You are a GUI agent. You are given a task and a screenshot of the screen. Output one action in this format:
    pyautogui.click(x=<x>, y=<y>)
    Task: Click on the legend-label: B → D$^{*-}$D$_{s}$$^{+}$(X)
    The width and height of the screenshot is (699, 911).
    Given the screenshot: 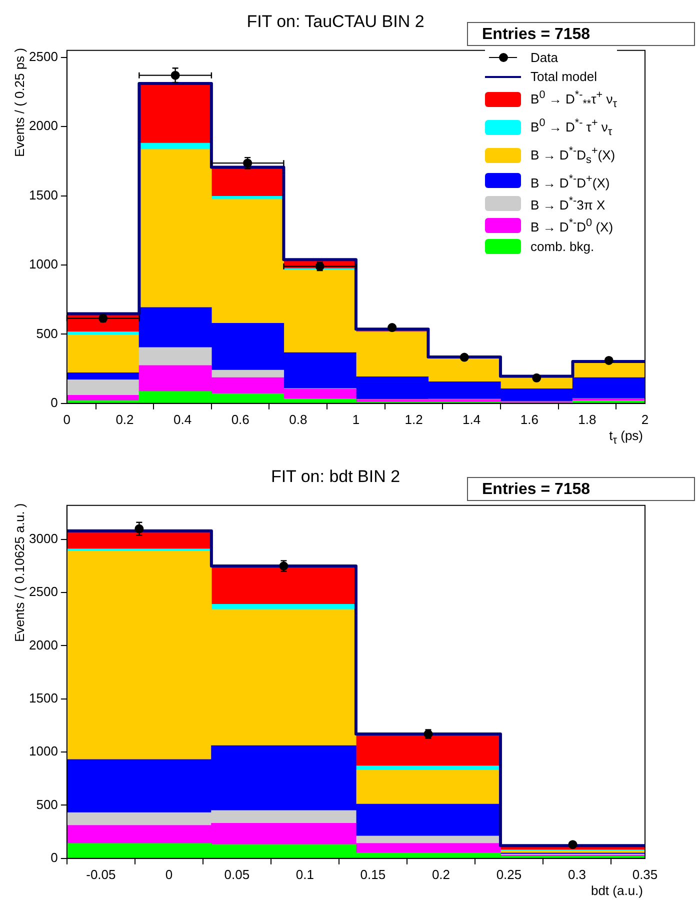 What is the action you would take?
    pyautogui.click(x=573, y=156)
    